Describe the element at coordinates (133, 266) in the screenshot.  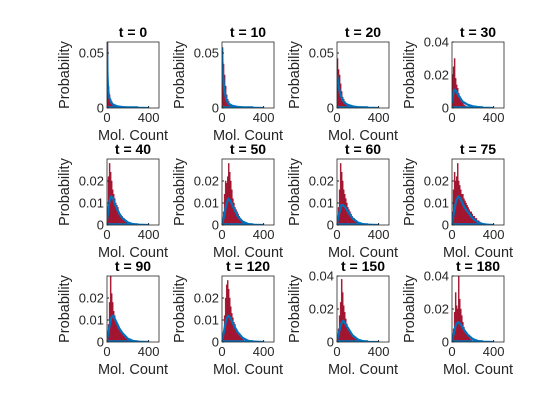
I see `subplot-title: t = 90` at that location.